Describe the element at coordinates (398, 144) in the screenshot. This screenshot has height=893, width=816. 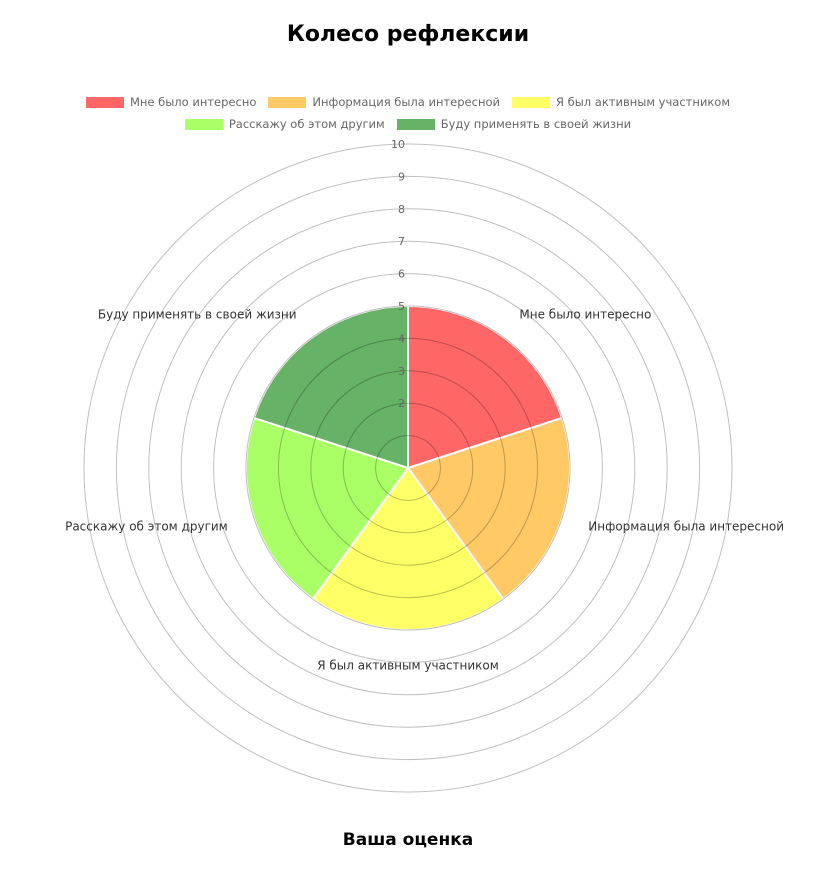
I see `tick-label: 10` at that location.